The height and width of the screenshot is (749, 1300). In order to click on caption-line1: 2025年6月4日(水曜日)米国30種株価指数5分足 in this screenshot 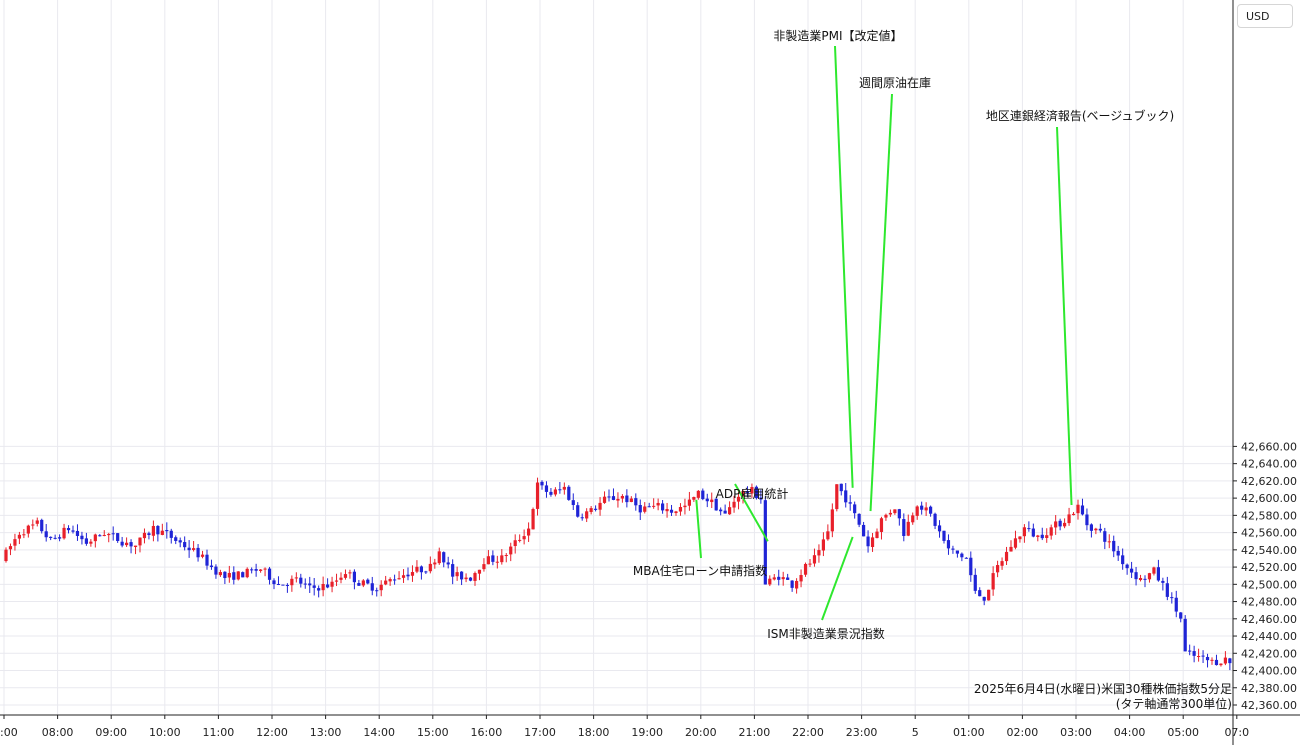, I will do `click(1102, 689)`.